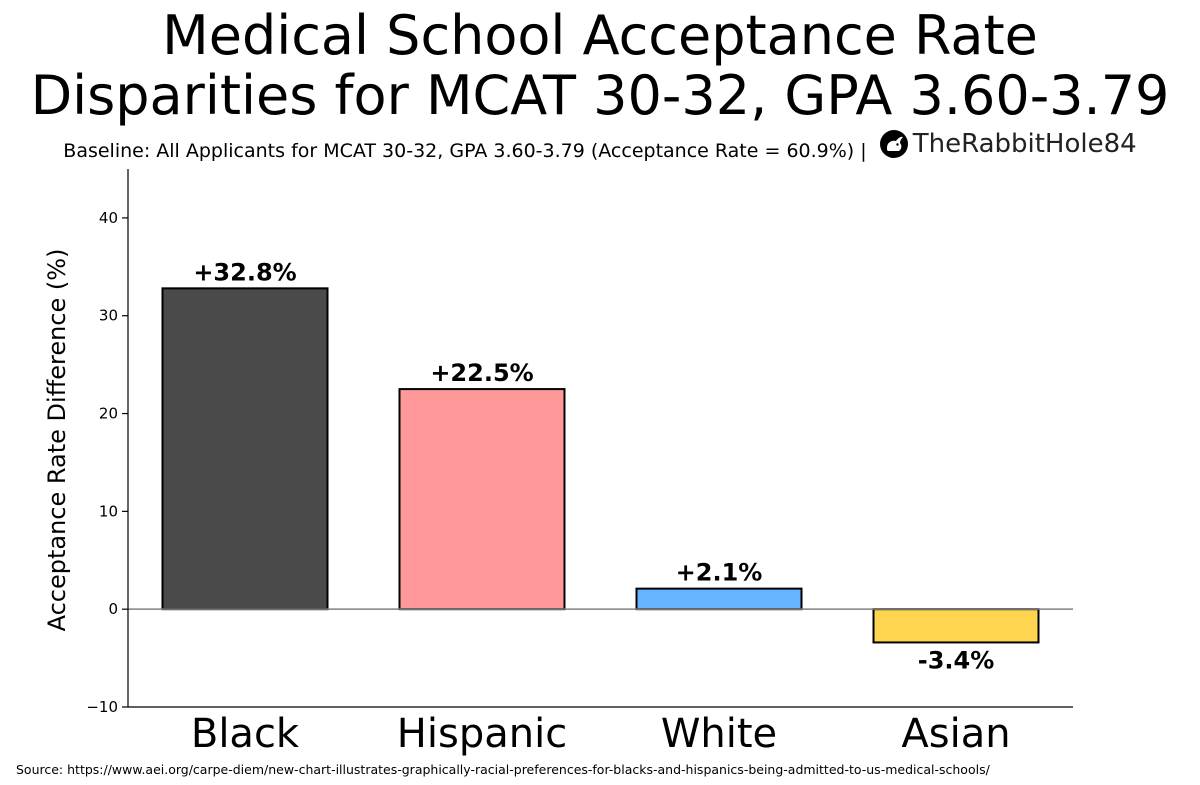  I want to click on data-label: +32.8%, so click(244, 272).